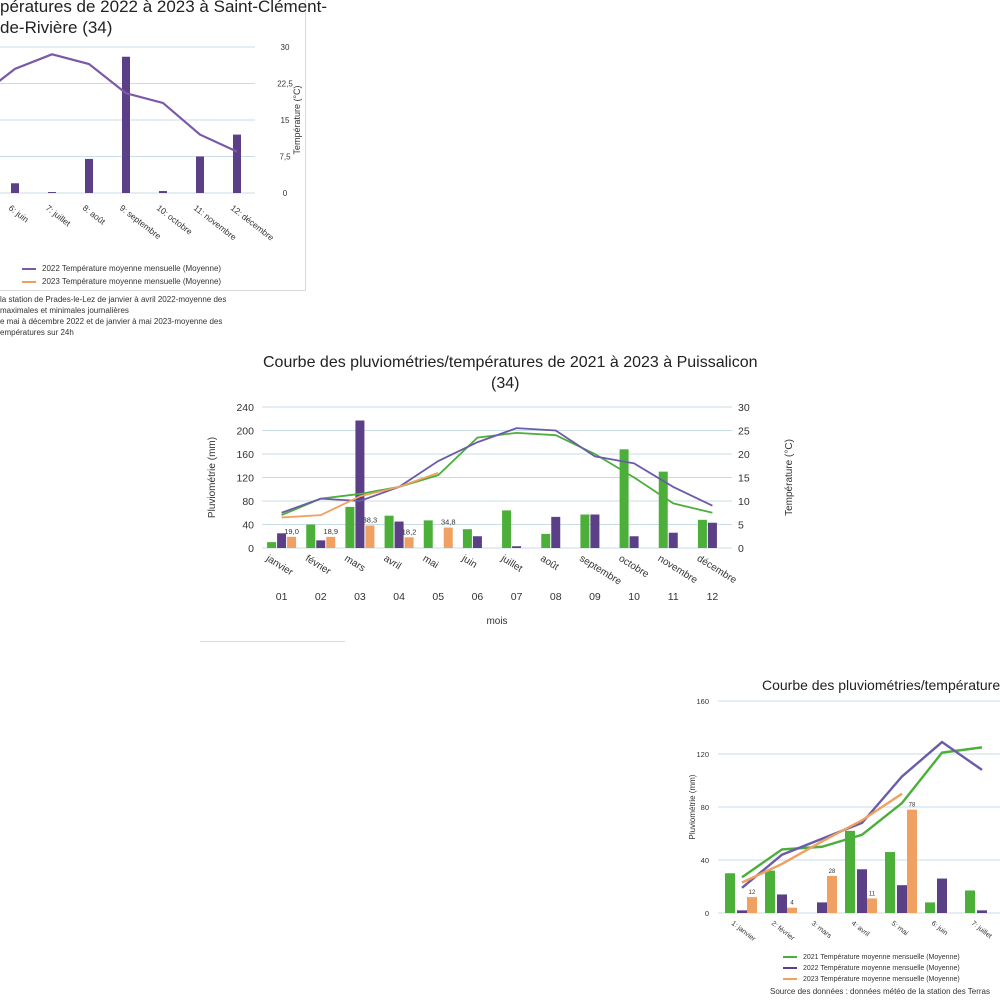 The width and height of the screenshot is (1000, 1000). Describe the element at coordinates (370, 519) in the screenshot. I see `data-label: 38,3` at that location.